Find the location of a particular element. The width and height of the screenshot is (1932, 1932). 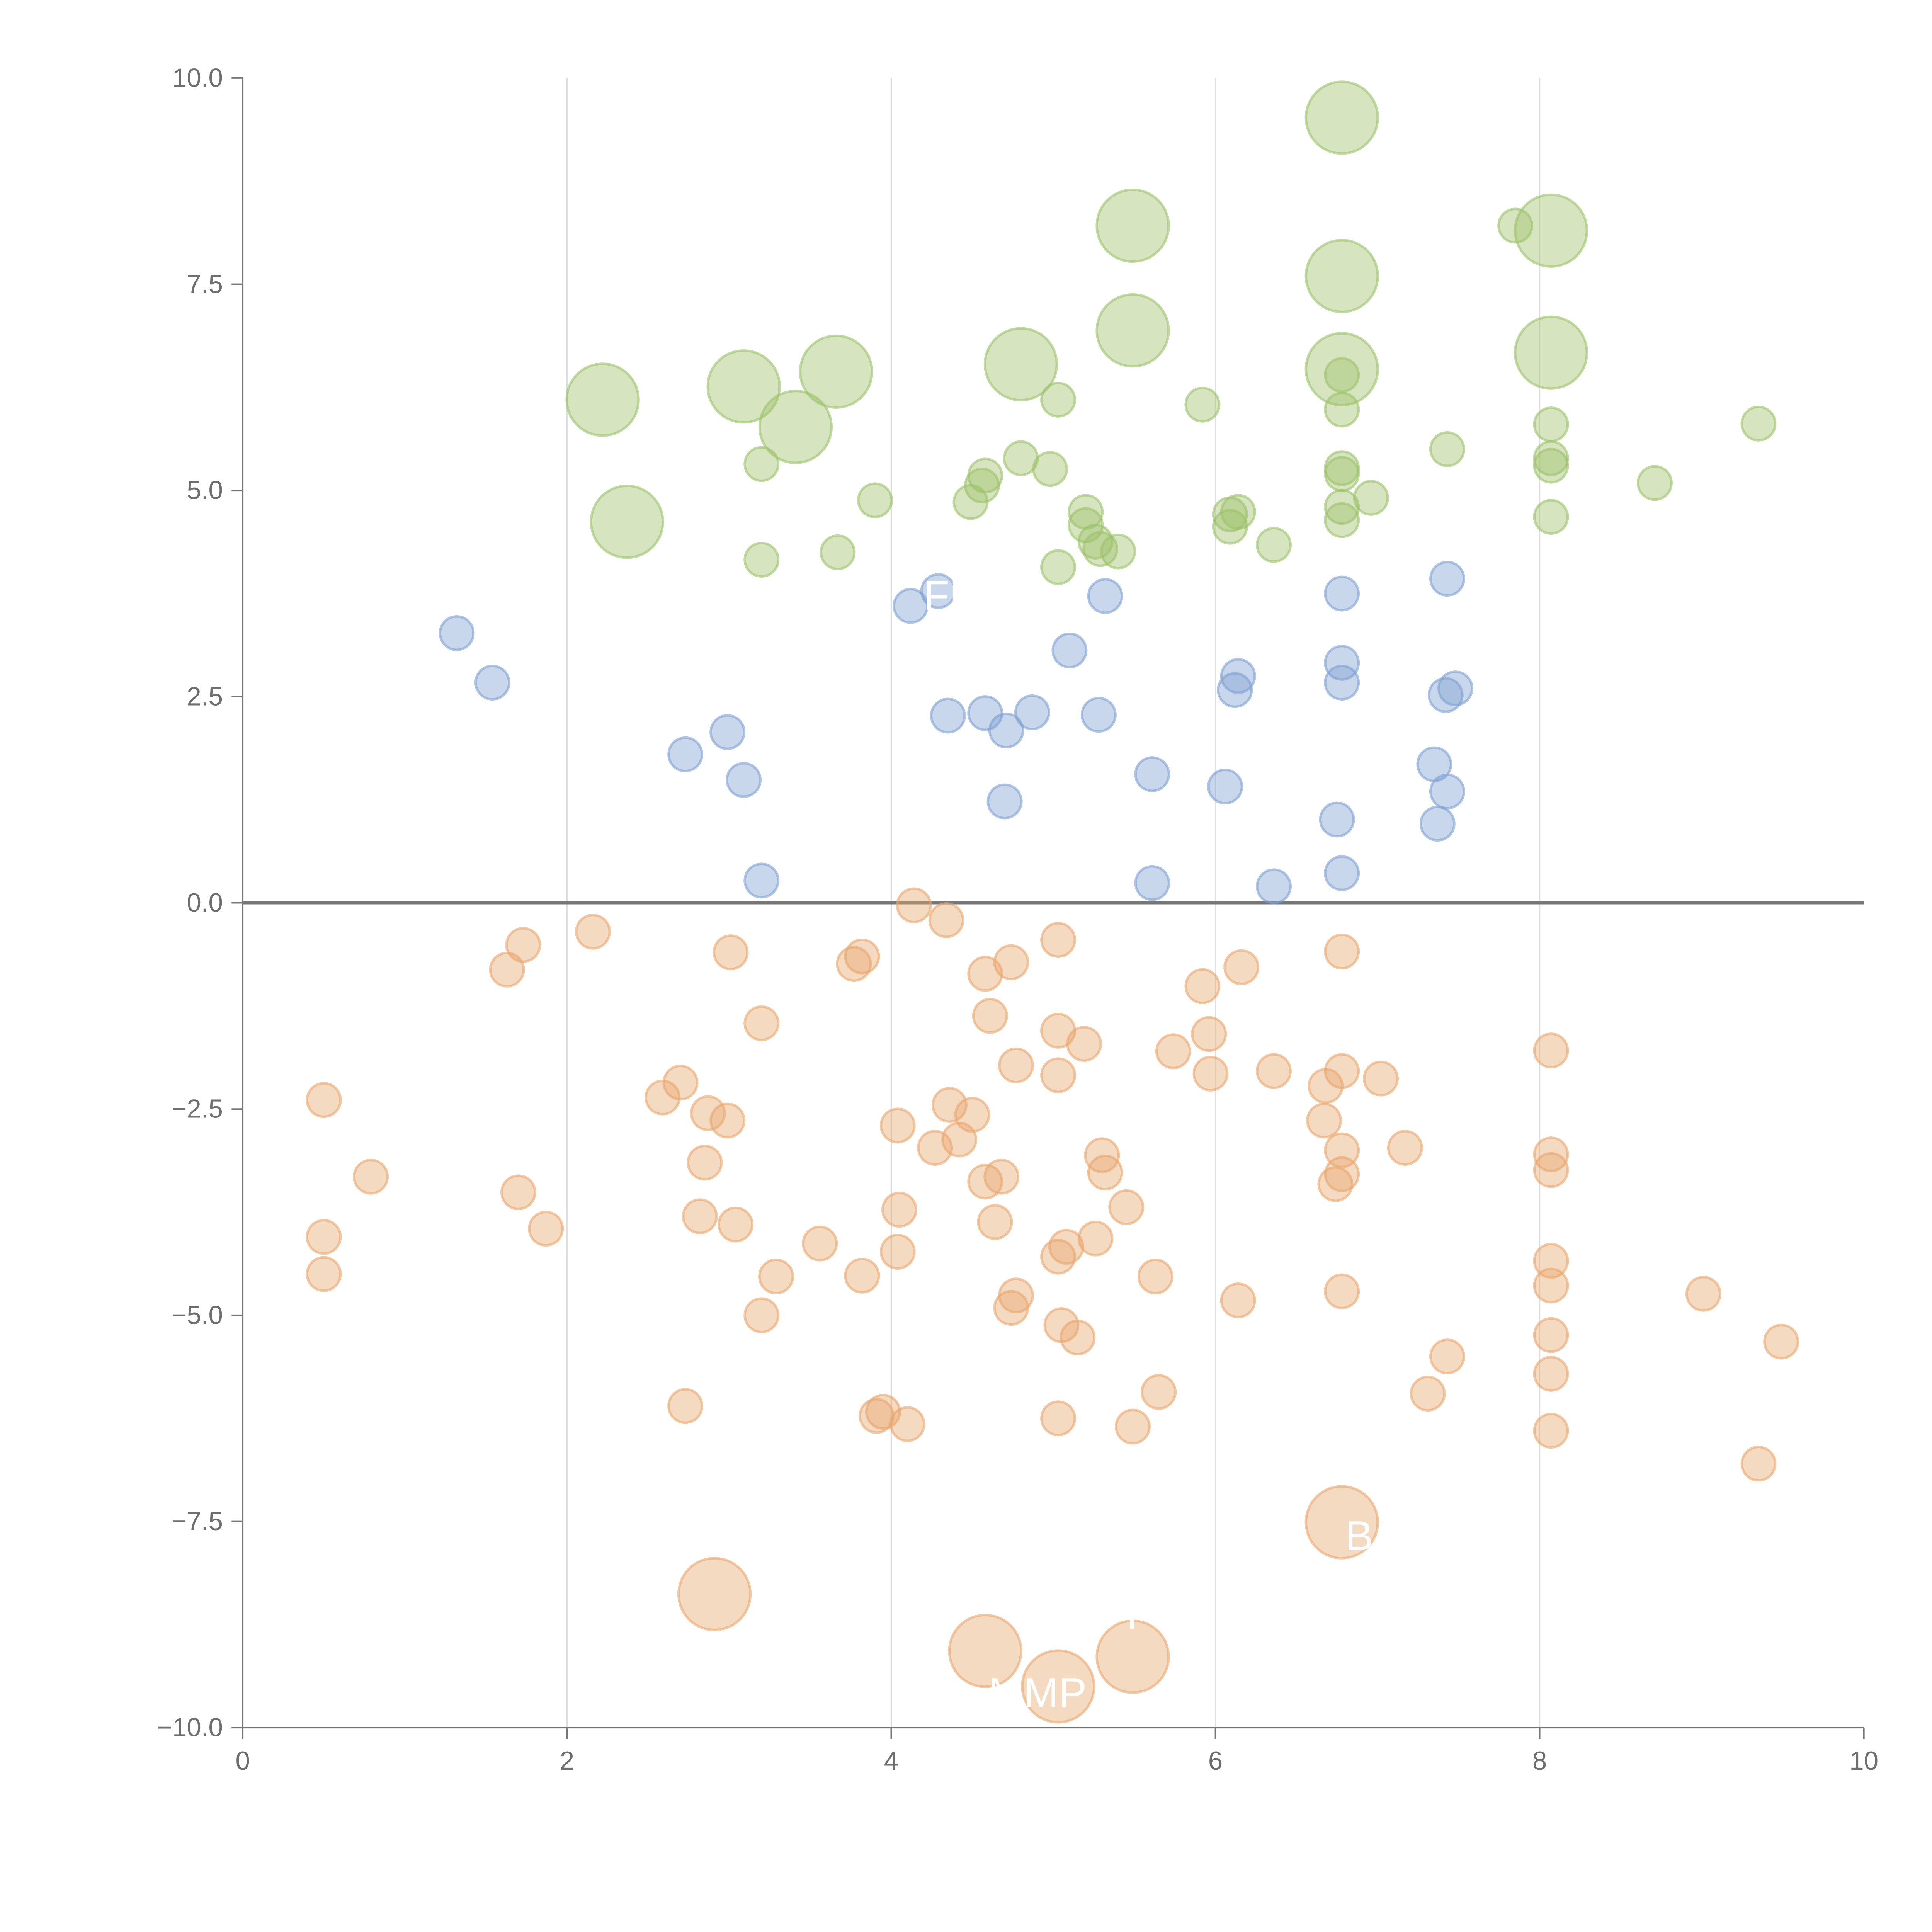

annotations: FP MMP B I is located at coordinates (1148, 1144).